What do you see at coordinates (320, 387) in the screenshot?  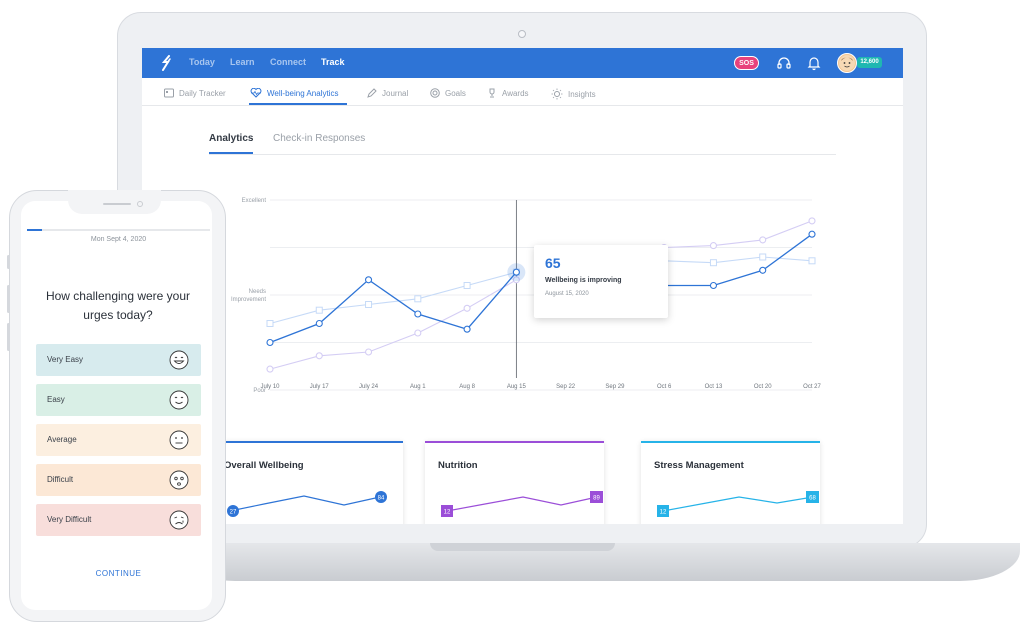 I see `x-tick-label: July 17` at bounding box center [320, 387].